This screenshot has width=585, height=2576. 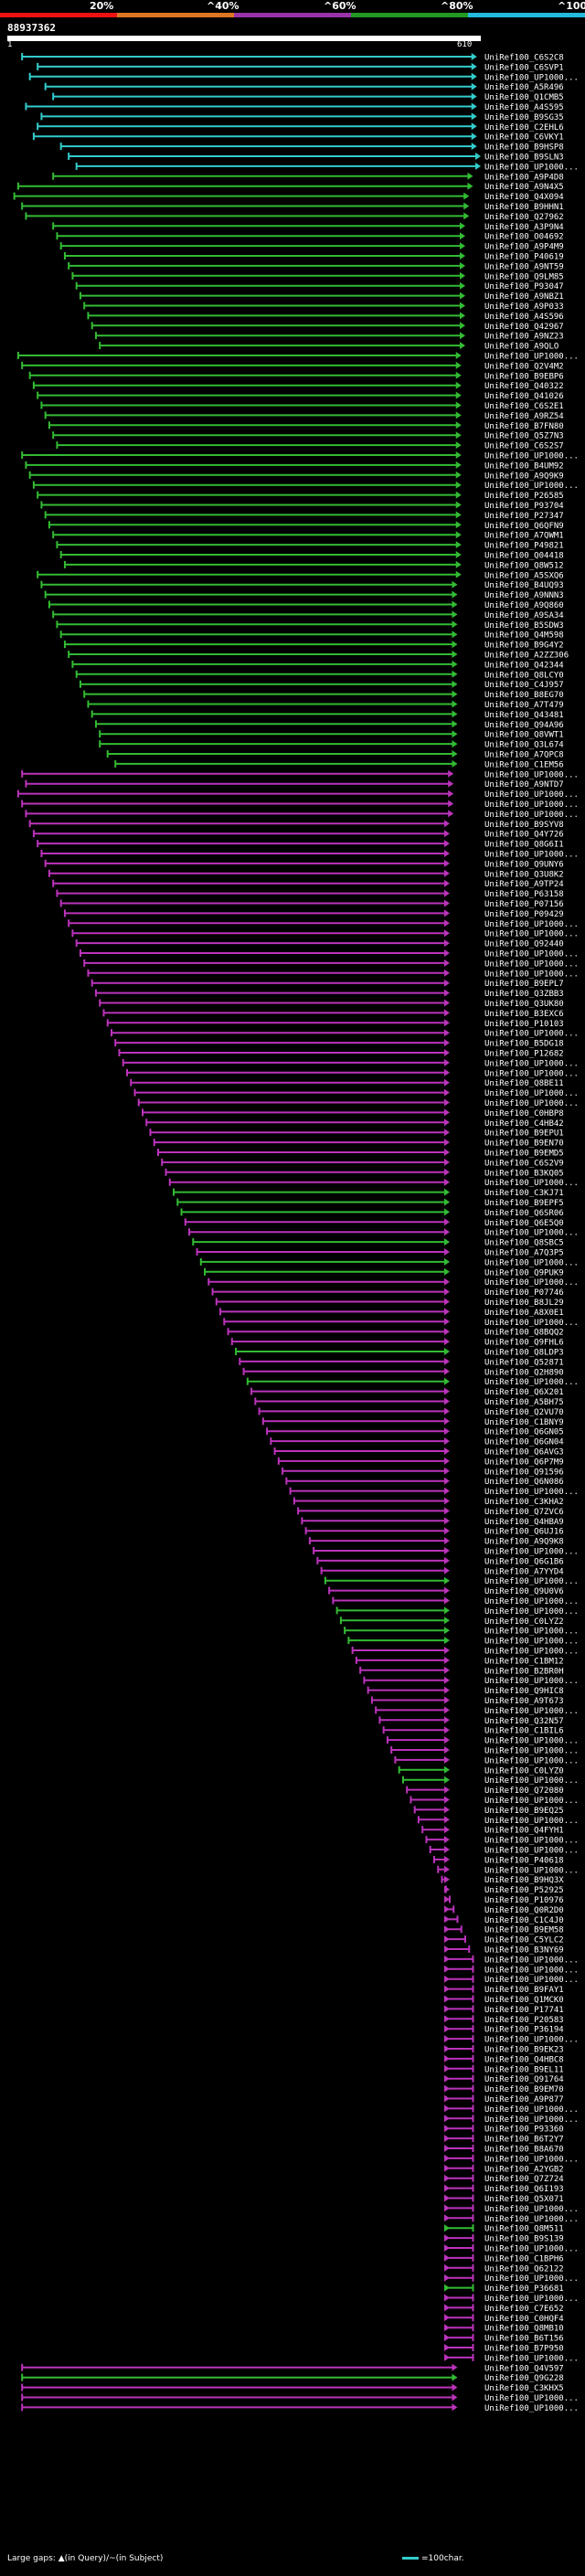 I want to click on hit-label: UniRef100_A9SA34, so click(x=524, y=615).